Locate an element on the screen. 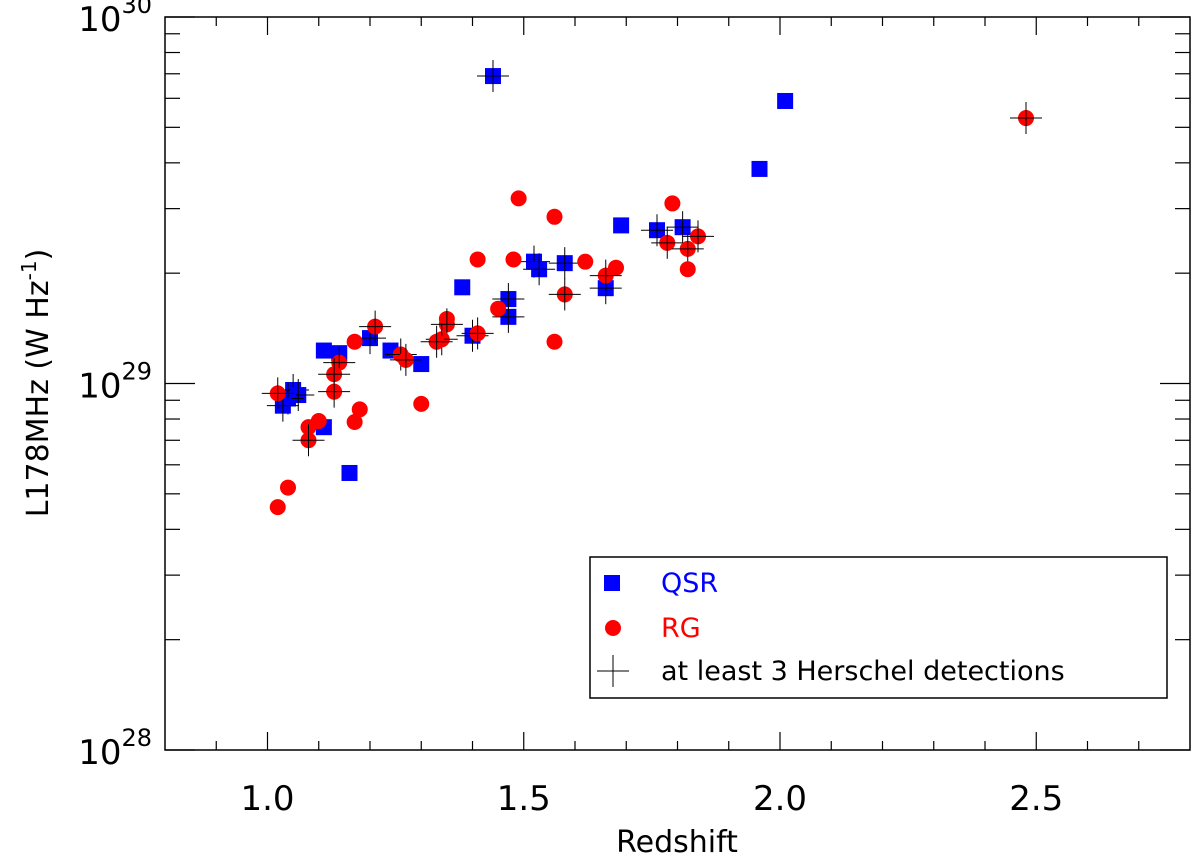 This screenshot has height=860, width=1200. x-tick-label: 2.5 is located at coordinates (1036, 799).